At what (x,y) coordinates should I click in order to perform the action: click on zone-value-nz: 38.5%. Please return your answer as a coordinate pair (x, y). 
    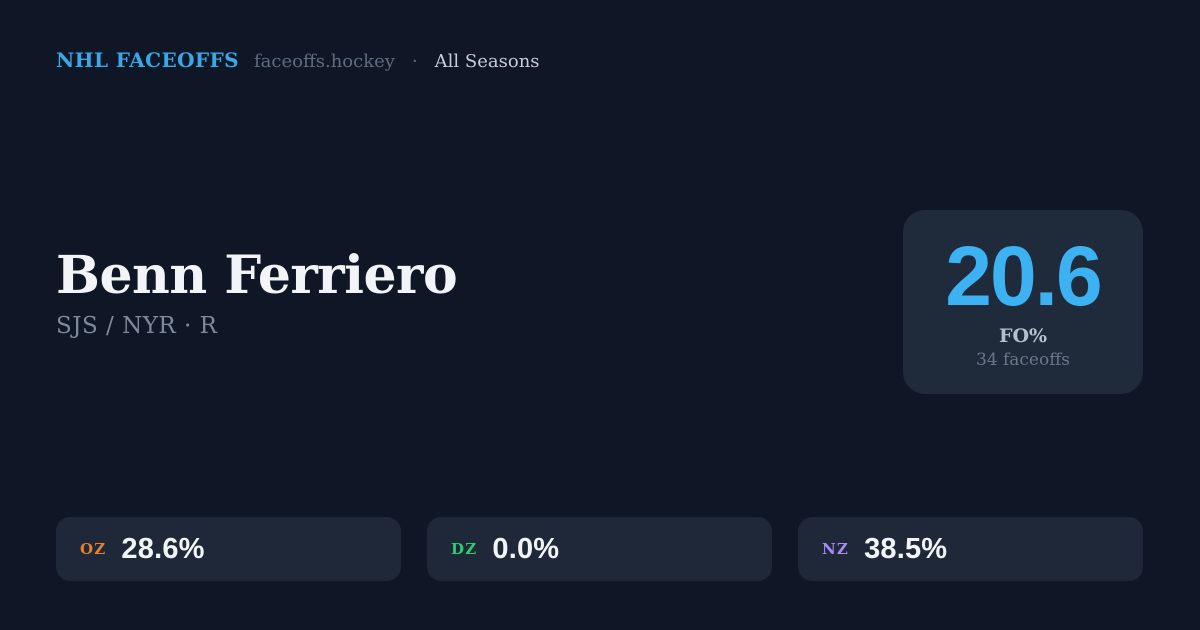
    Looking at the image, I should click on (906, 548).